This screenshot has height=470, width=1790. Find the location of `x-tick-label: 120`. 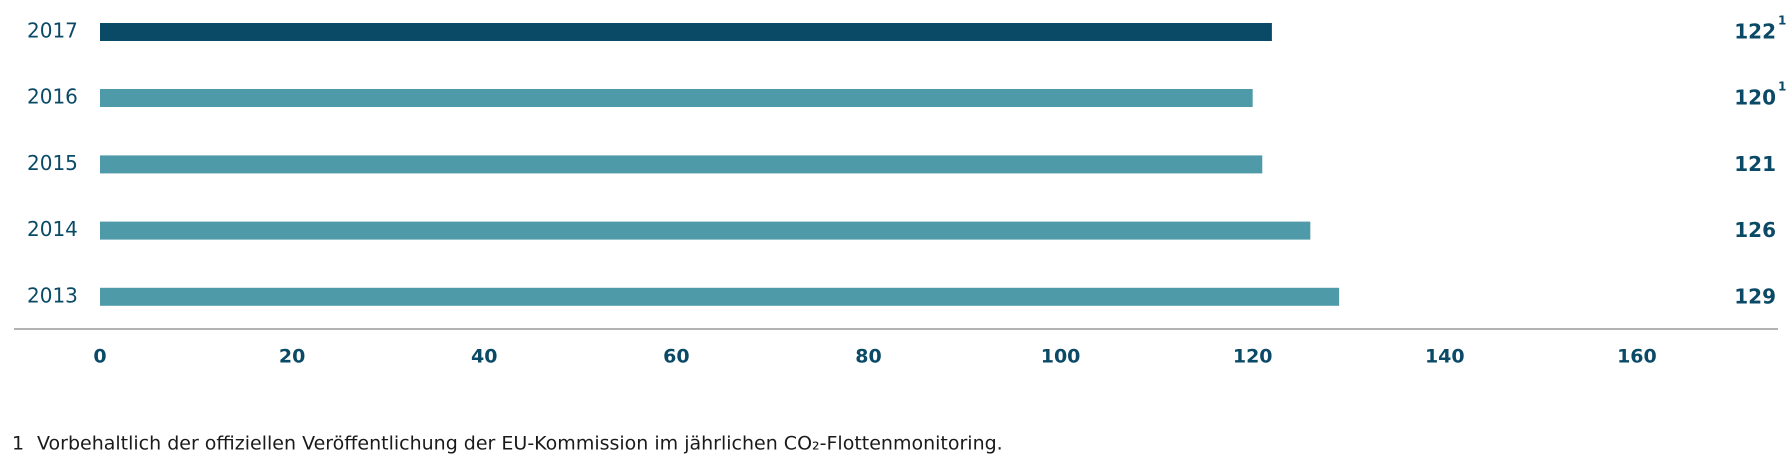

x-tick-label: 120 is located at coordinates (1253, 357).